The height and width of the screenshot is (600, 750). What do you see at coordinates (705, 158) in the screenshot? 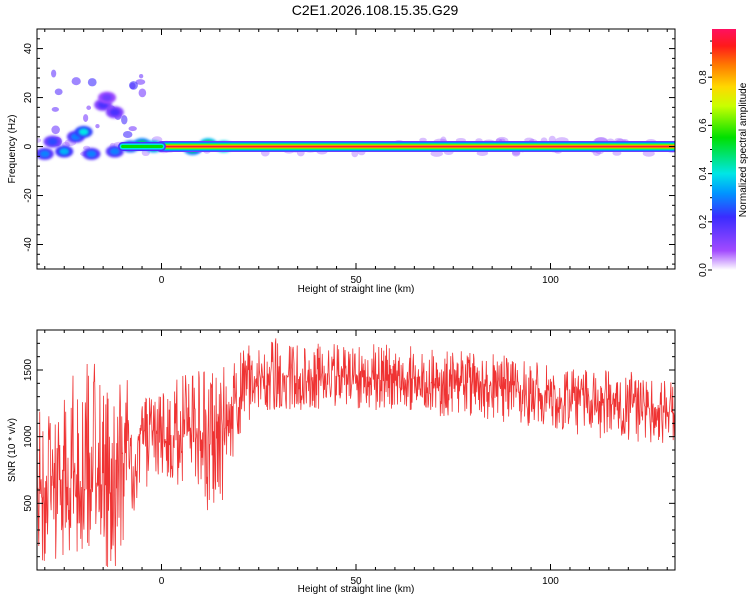
I see `colorbar-ticks: 0.0 0.2 0.4 0.6 0.8` at bounding box center [705, 158].